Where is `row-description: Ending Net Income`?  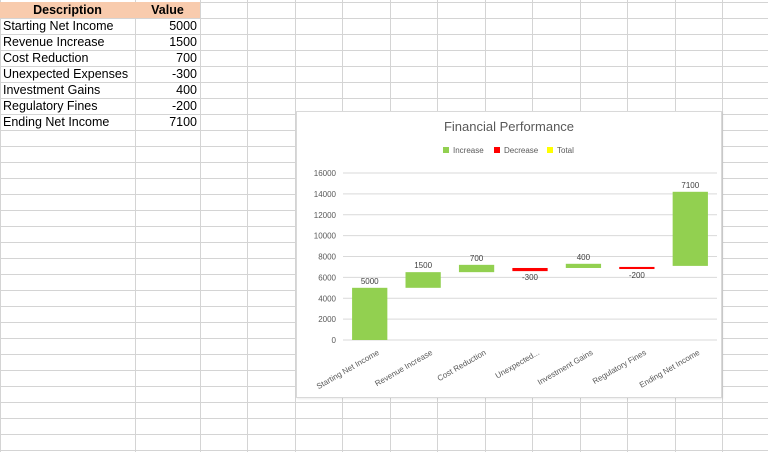
row-description: Ending Net Income is located at coordinates (56, 122).